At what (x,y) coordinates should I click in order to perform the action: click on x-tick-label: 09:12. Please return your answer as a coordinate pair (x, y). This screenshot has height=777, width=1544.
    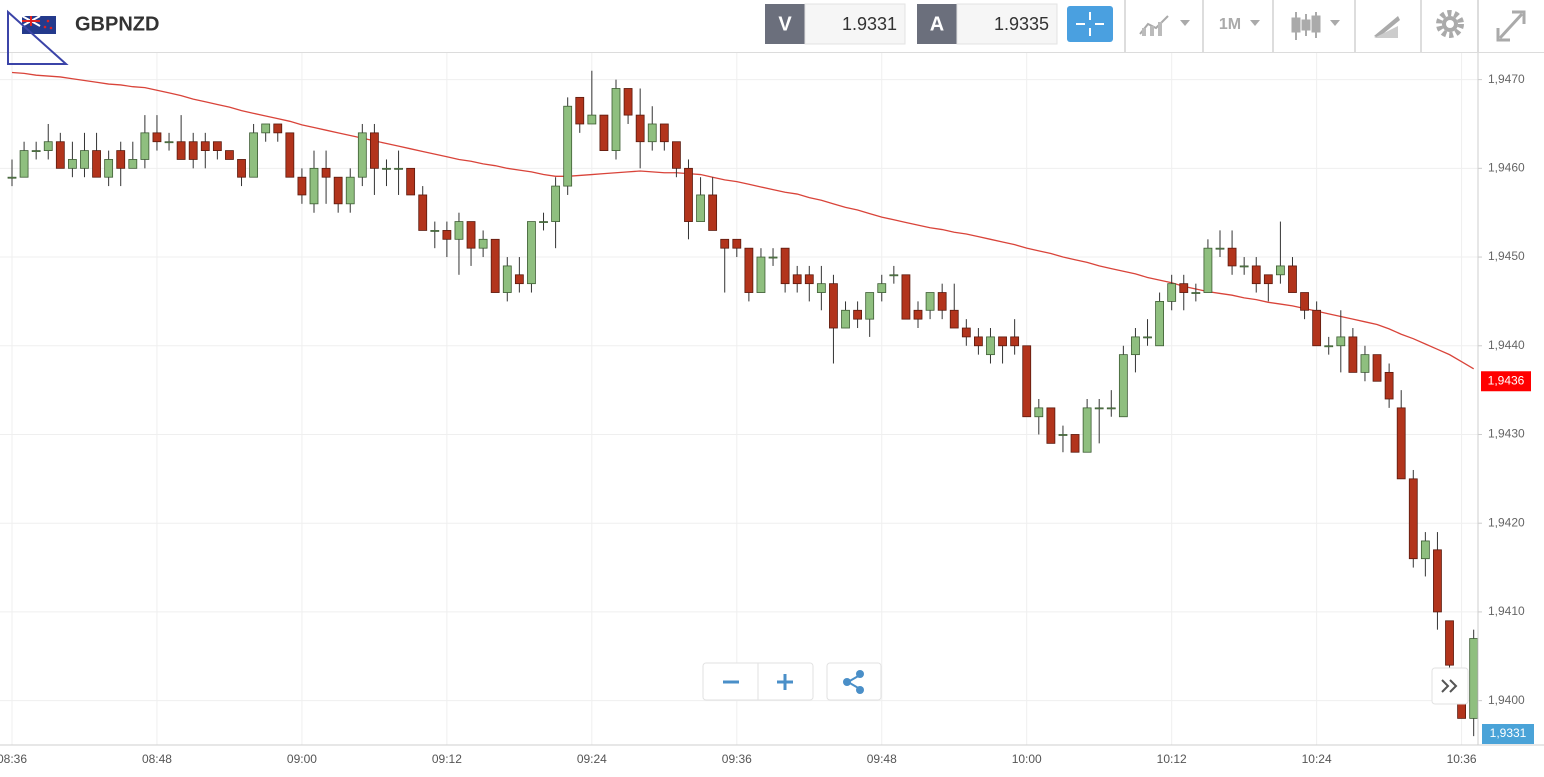
    Looking at the image, I should click on (447, 759).